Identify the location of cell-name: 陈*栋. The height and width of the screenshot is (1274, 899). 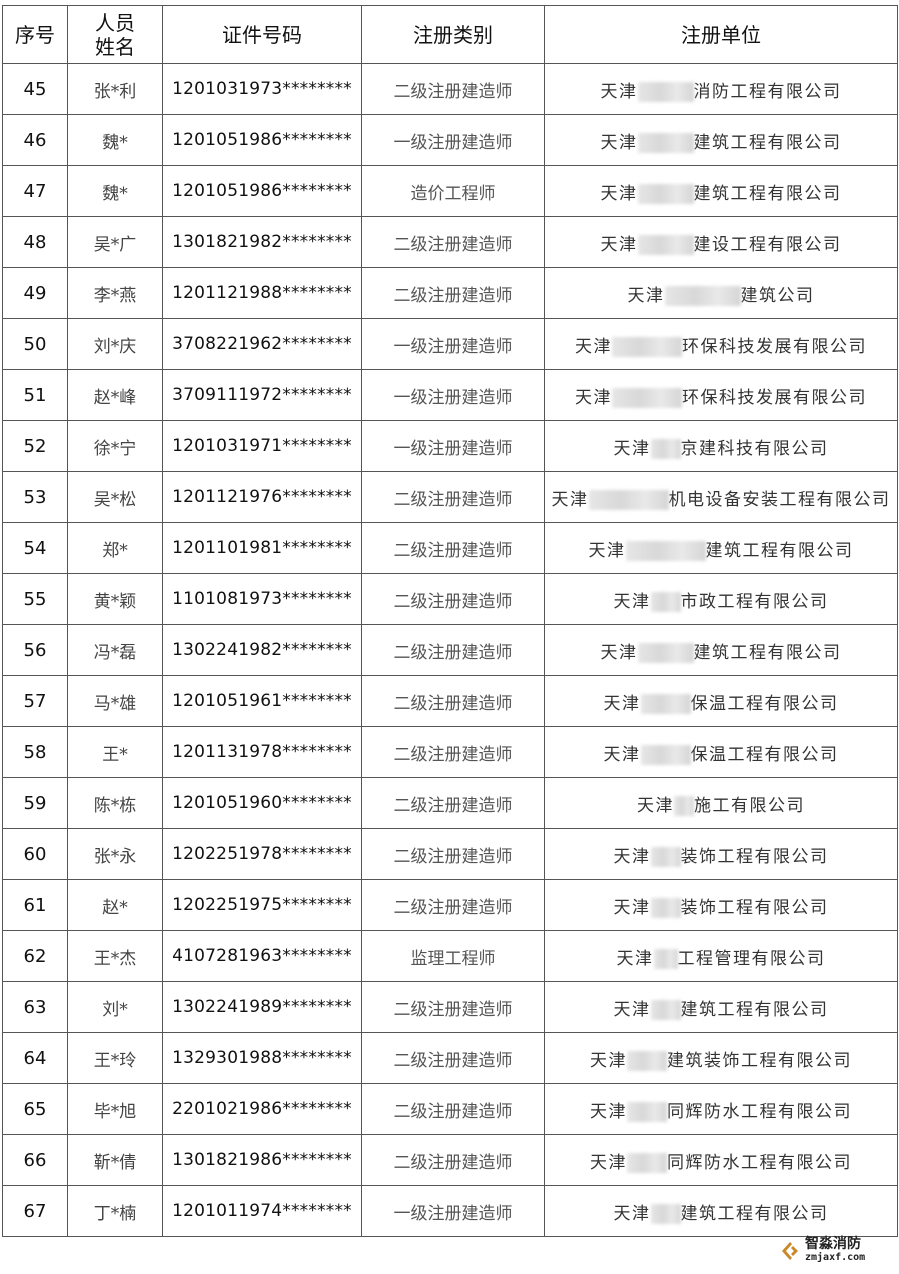
(115, 803).